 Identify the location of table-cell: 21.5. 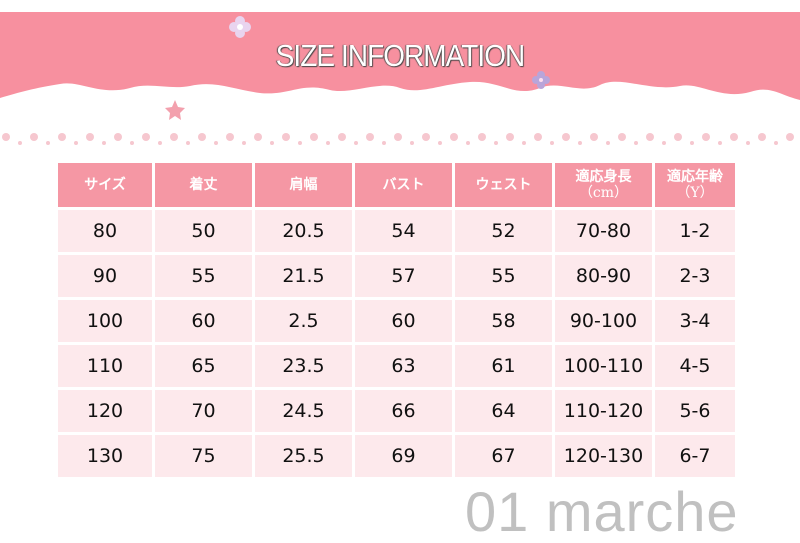
(303, 276).